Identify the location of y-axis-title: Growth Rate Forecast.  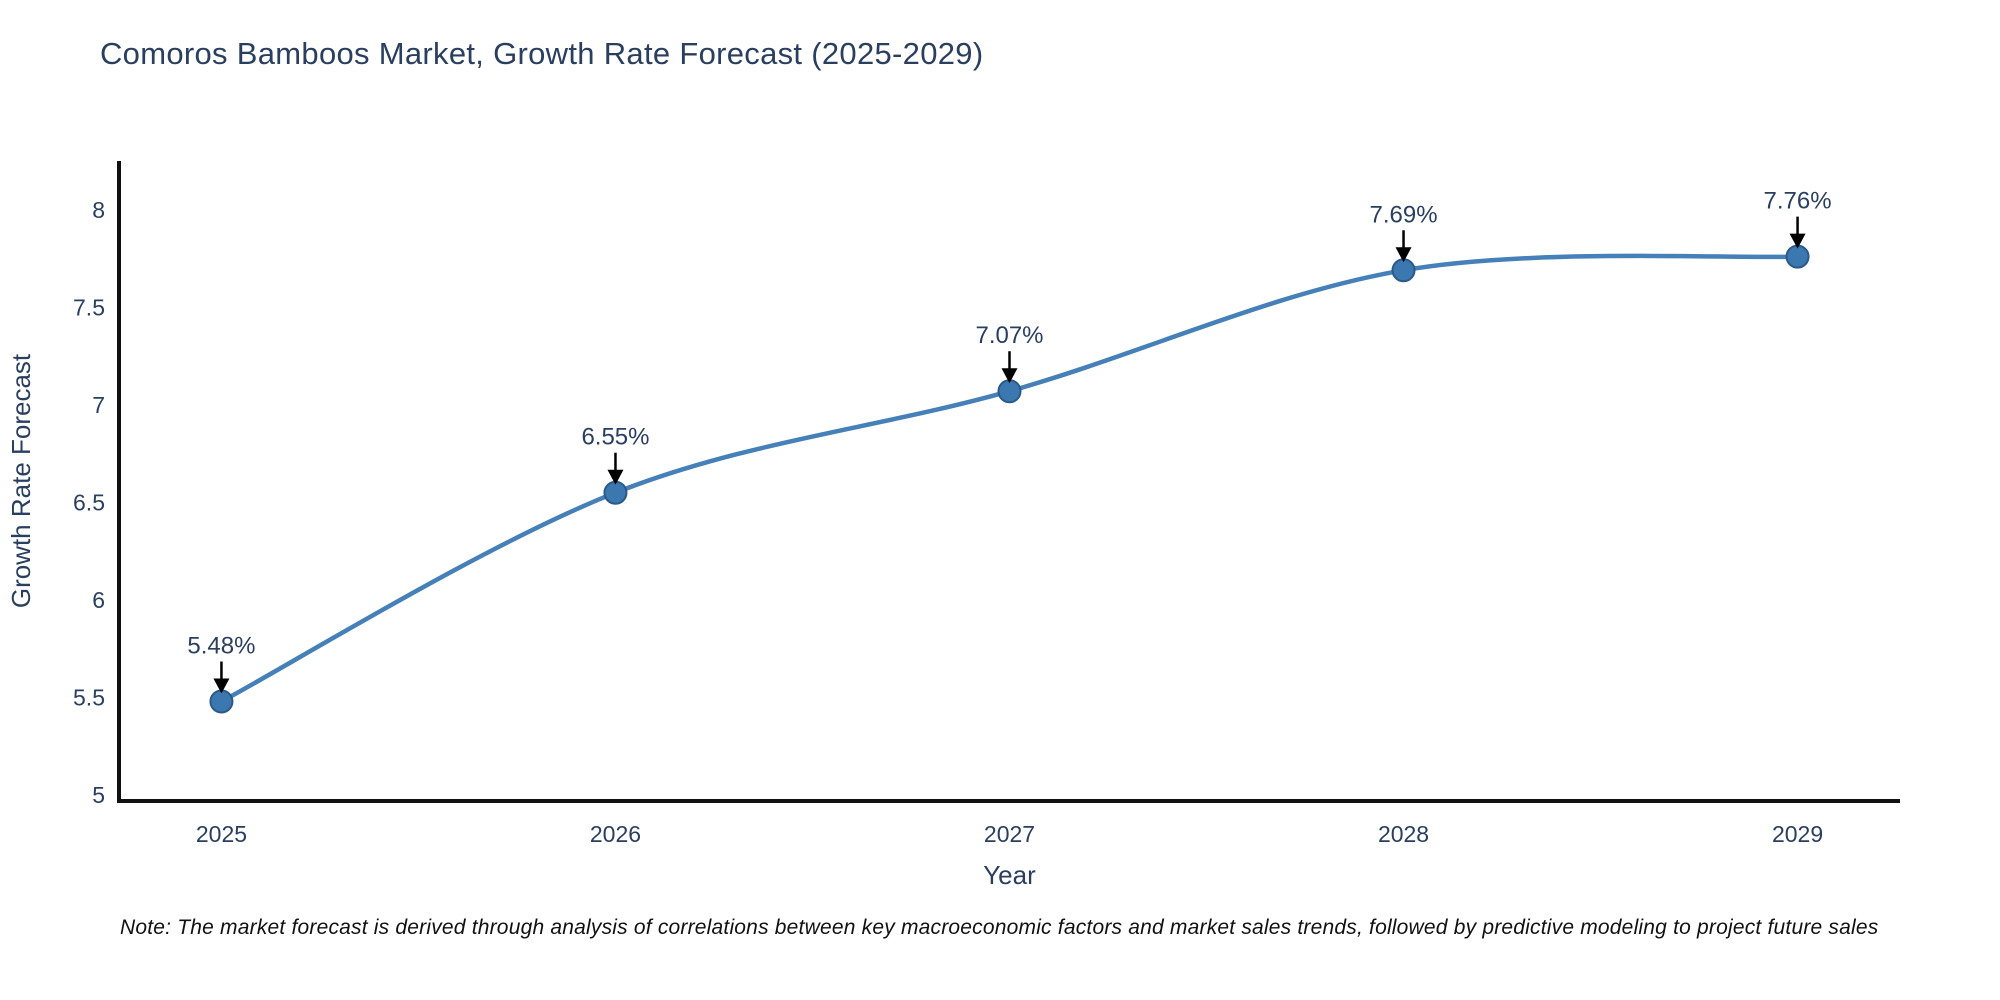
(21, 480).